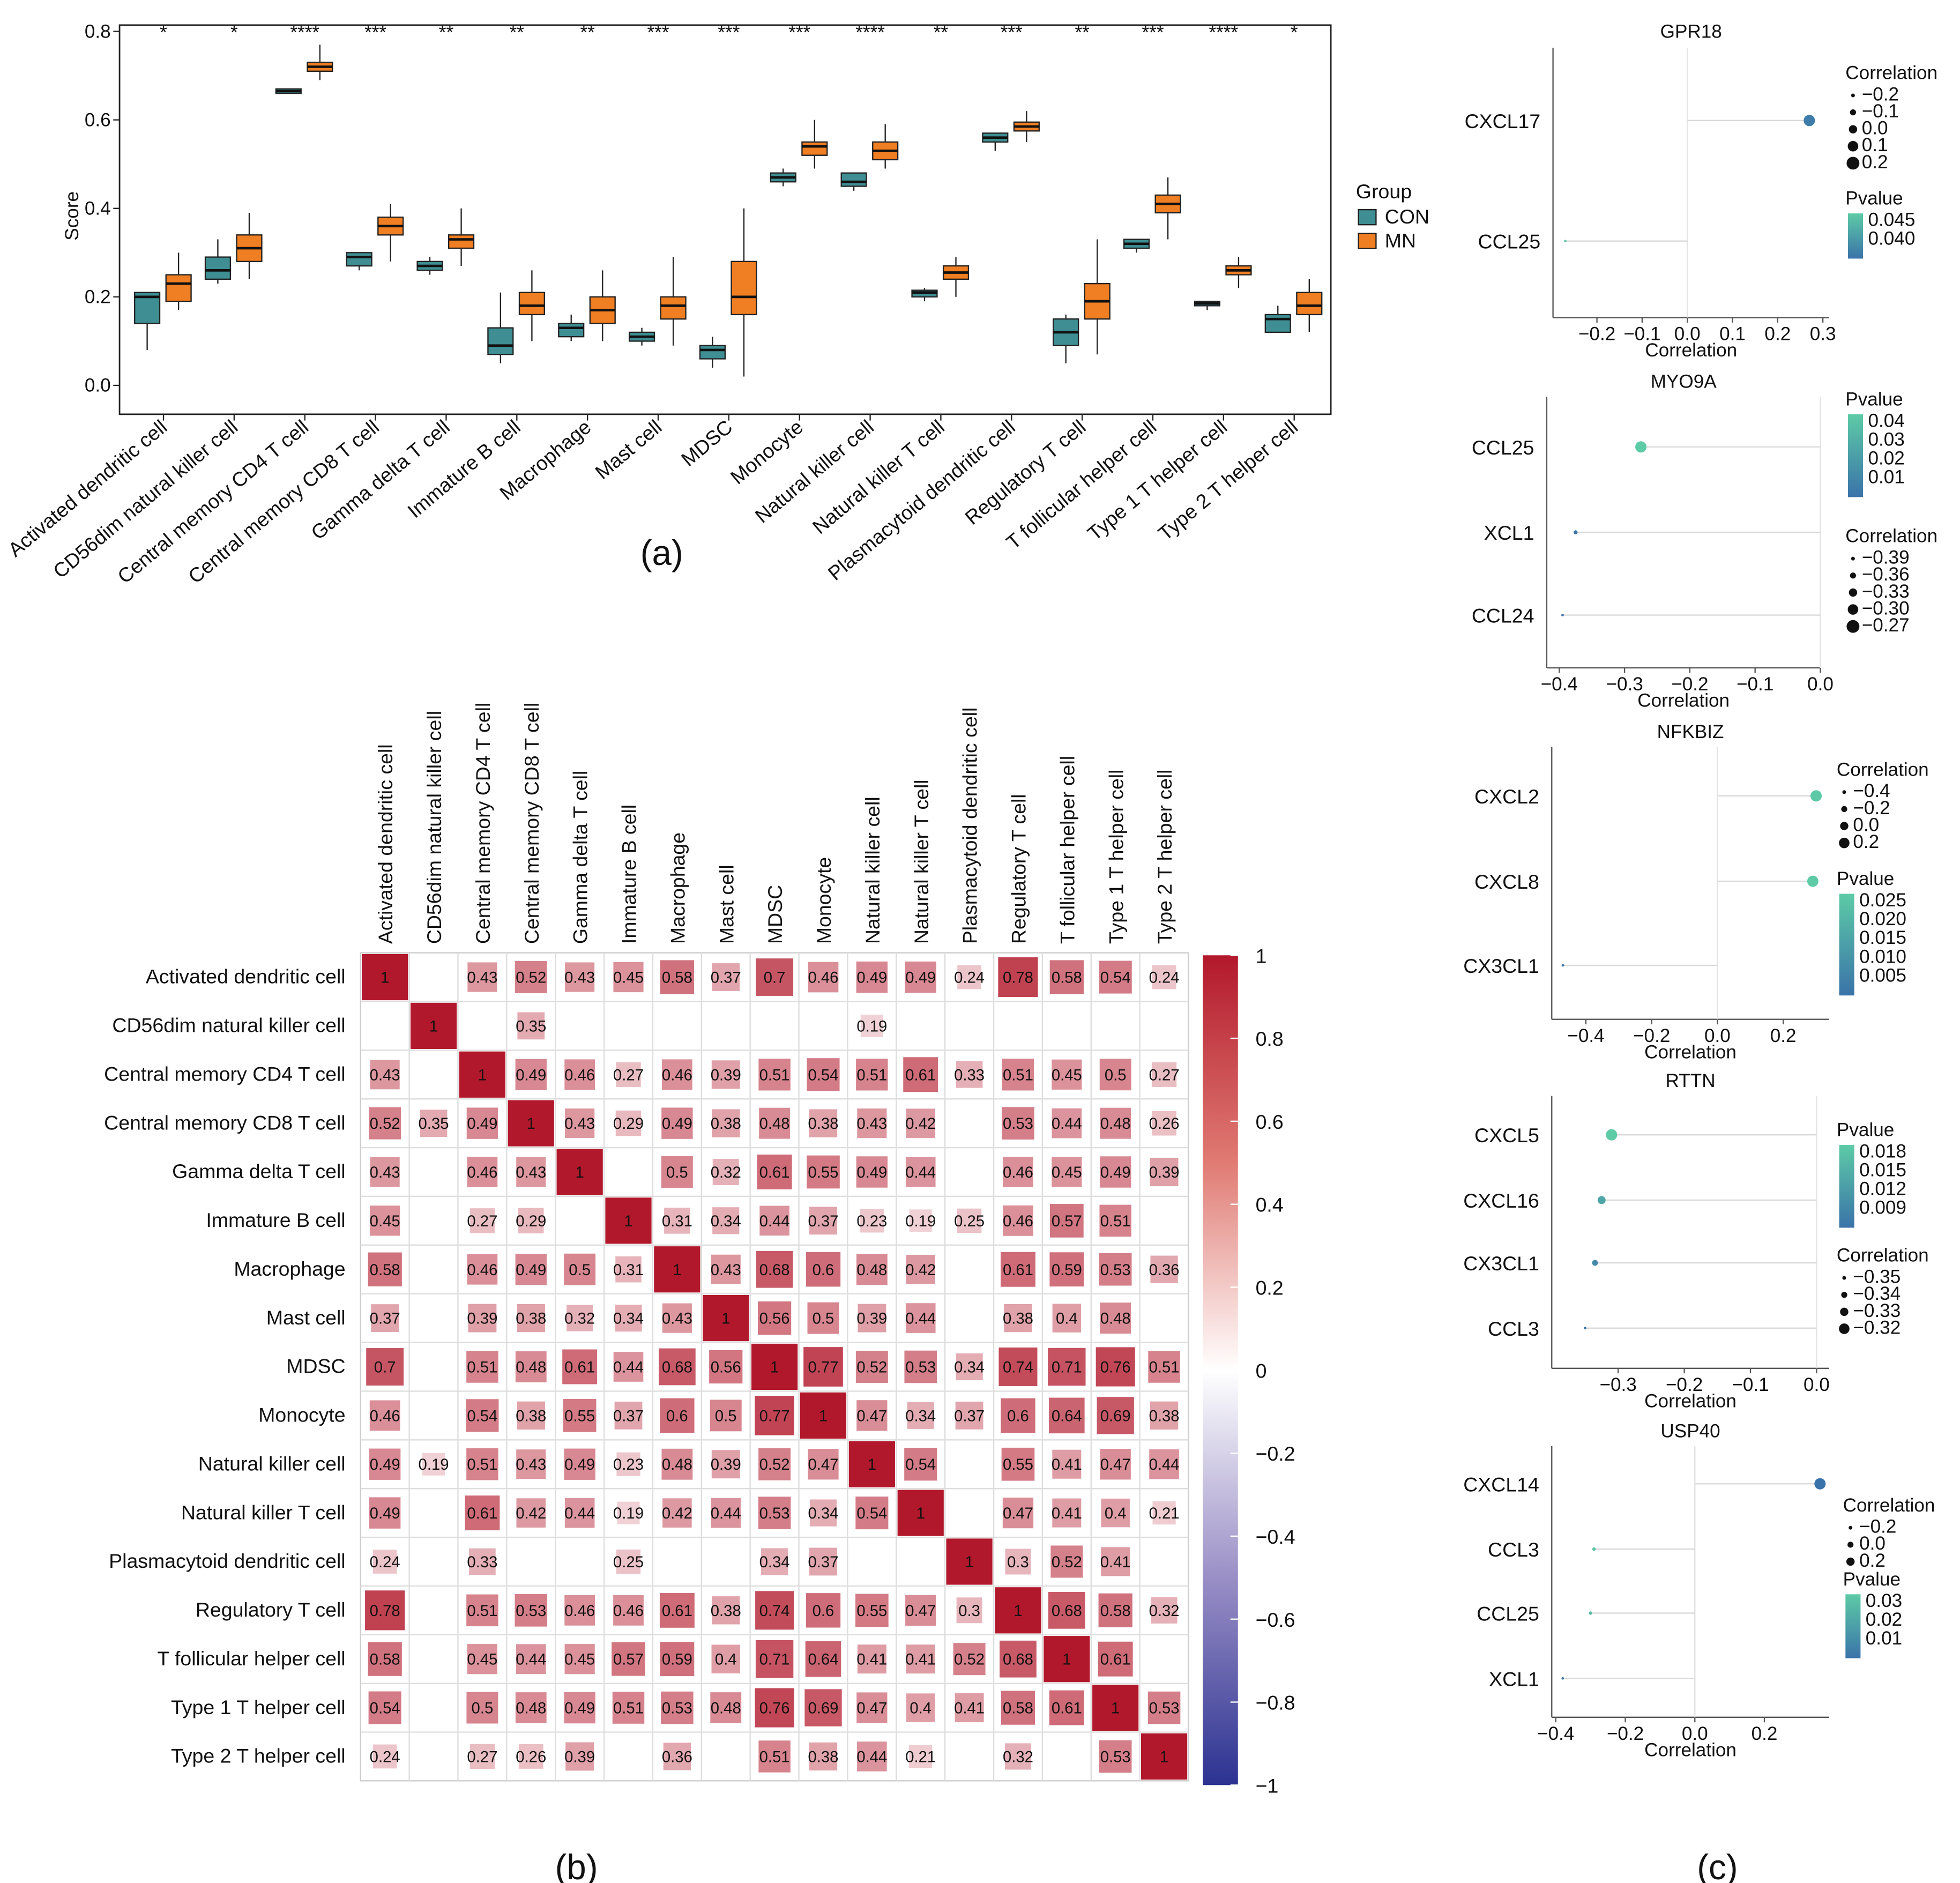 Image resolution: width=1960 pixels, height=1883 pixels. Describe the element at coordinates (1733, 334) in the screenshot. I see `x-tick-label: 0.1` at that location.